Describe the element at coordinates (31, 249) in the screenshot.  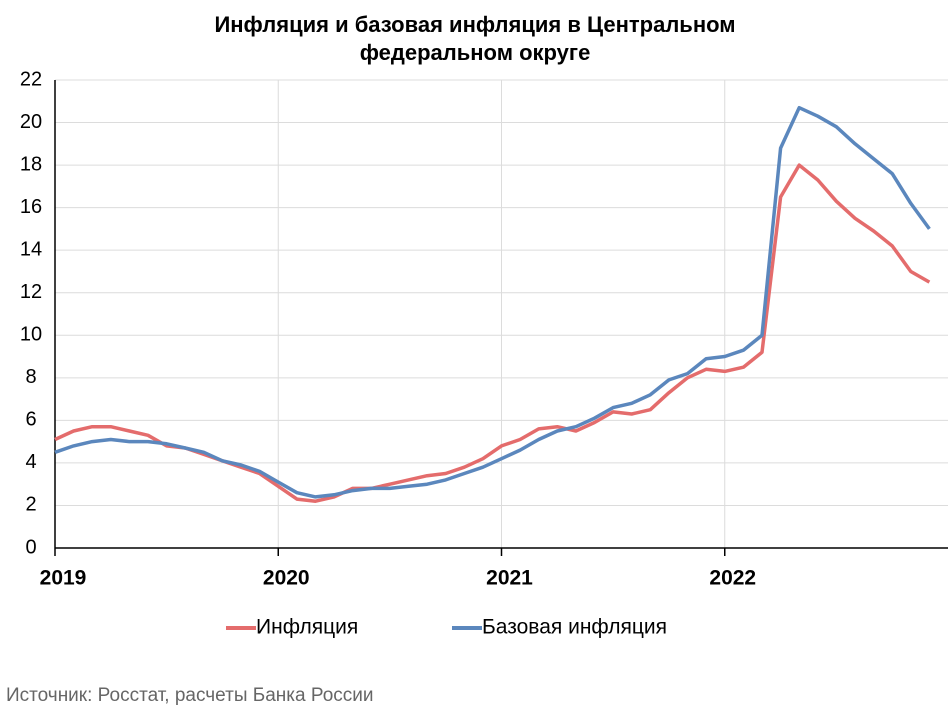
I see `y-tick-label: 14` at that location.